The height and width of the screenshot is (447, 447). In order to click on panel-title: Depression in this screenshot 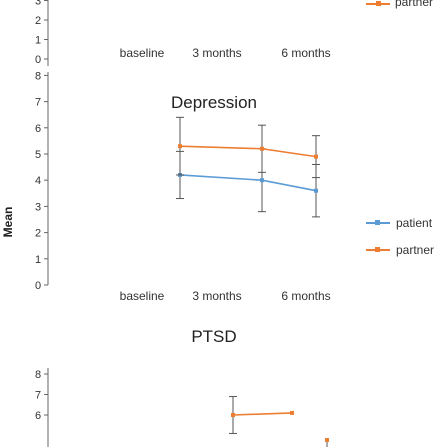, I will do `click(214, 102)`.